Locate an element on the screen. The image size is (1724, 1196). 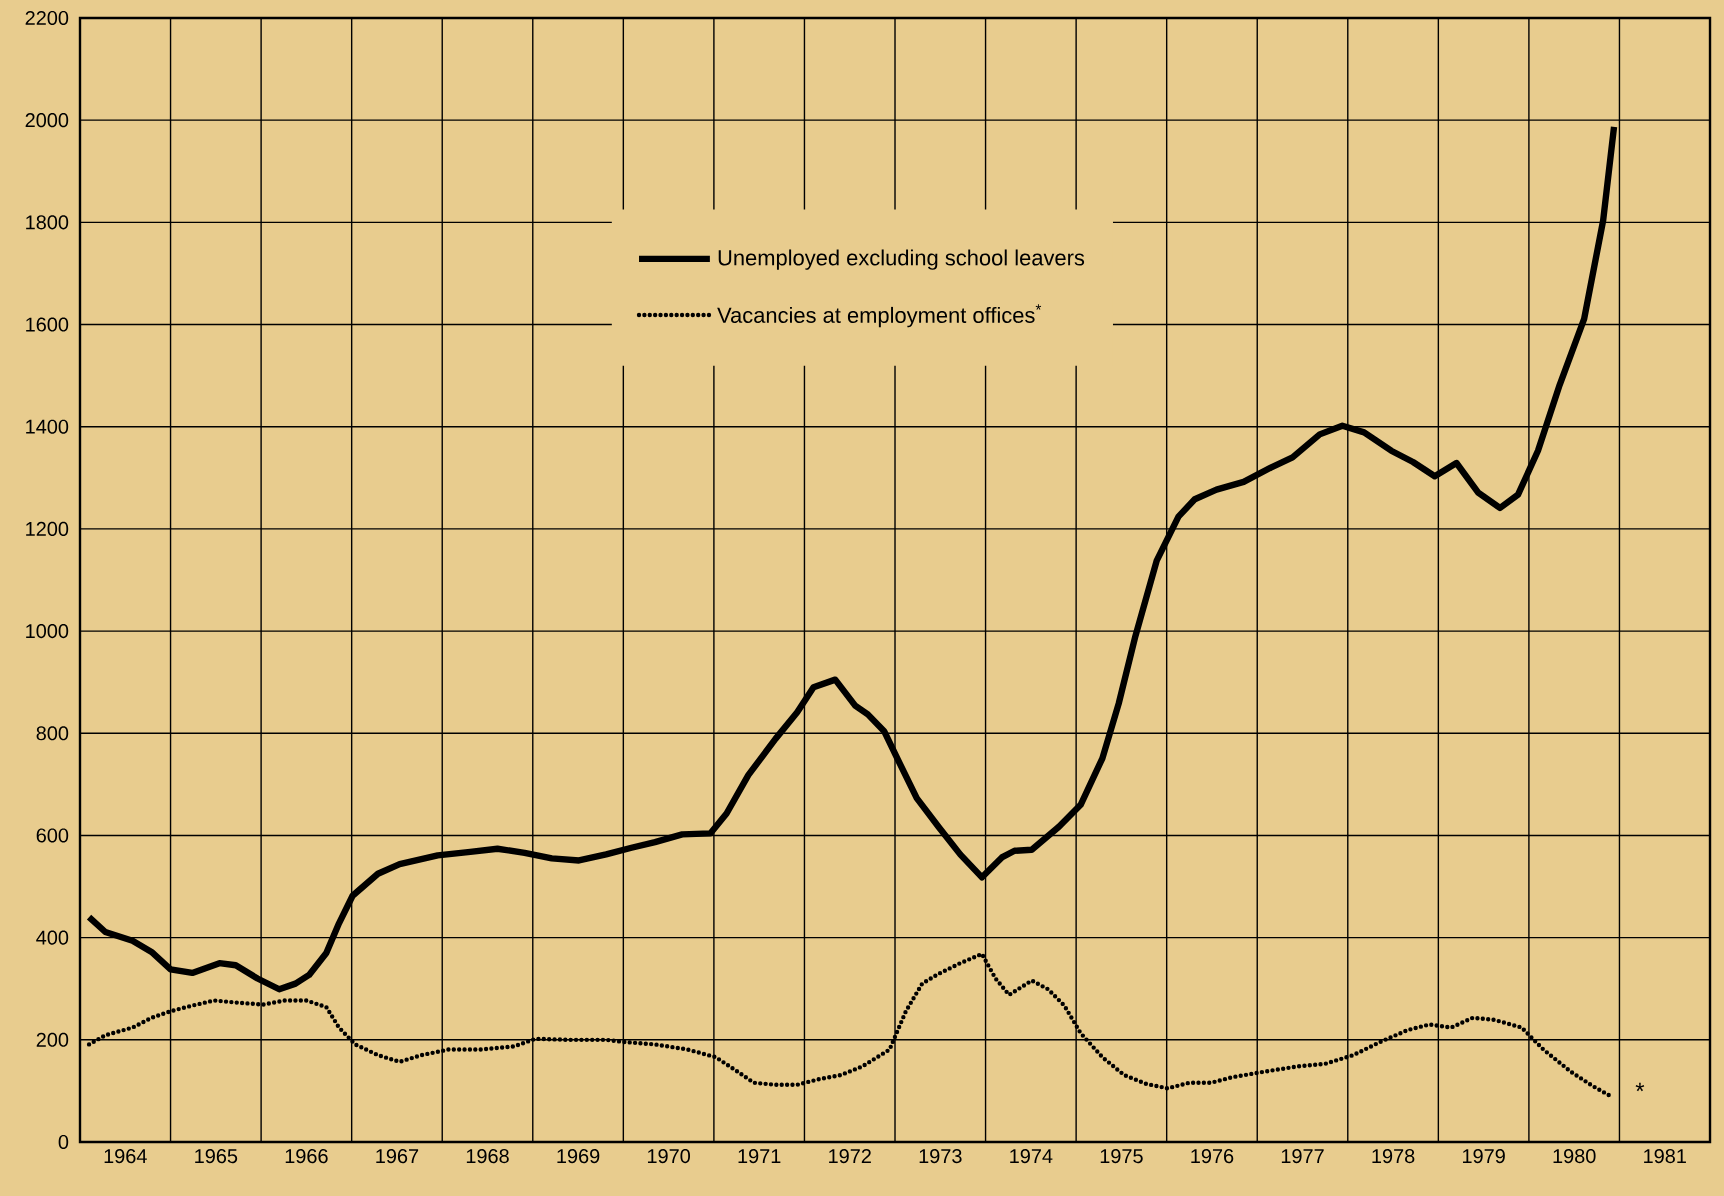
x-tick-label: 1973 is located at coordinates (940, 1156).